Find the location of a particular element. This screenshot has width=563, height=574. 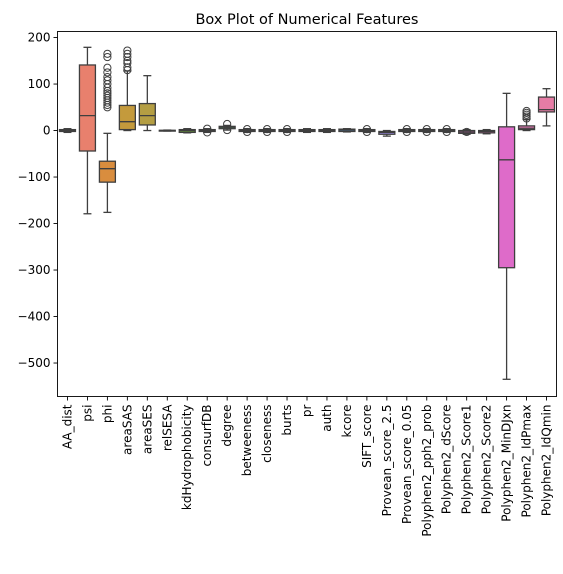

x-tick-label: pr is located at coordinates (307, 410).